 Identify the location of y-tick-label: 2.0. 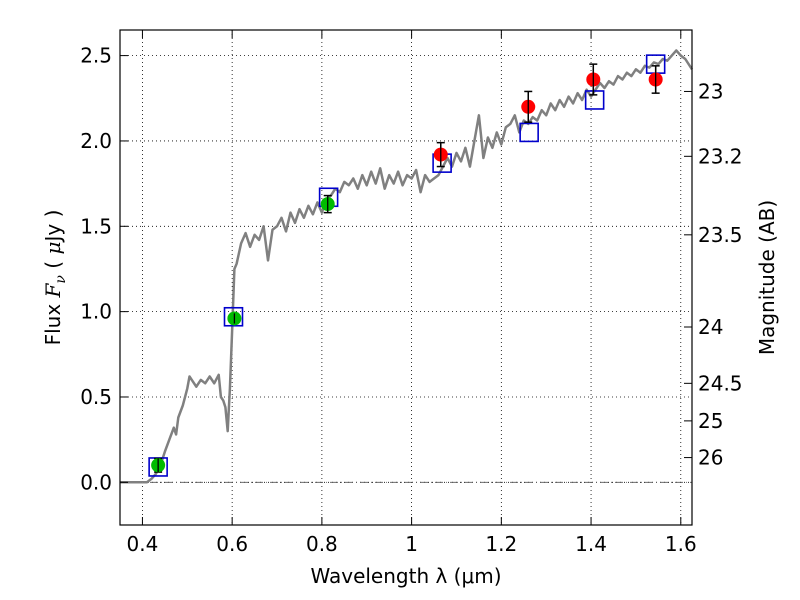
(96, 141).